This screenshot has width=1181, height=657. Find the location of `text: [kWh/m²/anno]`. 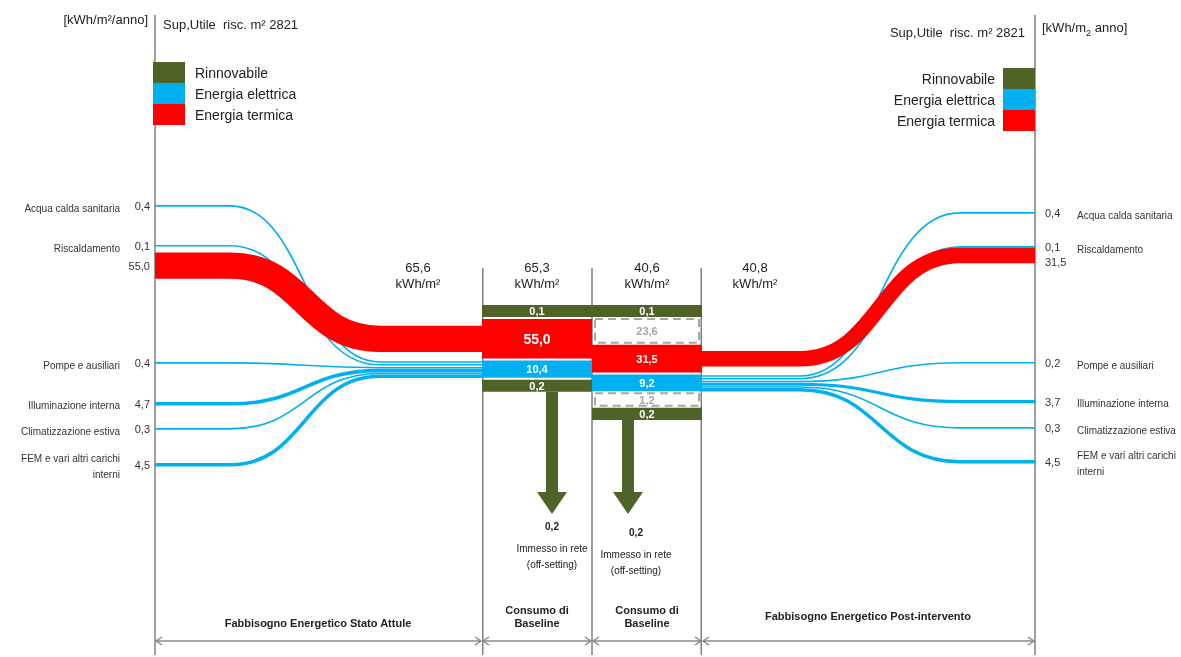

text: [kWh/m²/anno] is located at coordinates (106, 19).